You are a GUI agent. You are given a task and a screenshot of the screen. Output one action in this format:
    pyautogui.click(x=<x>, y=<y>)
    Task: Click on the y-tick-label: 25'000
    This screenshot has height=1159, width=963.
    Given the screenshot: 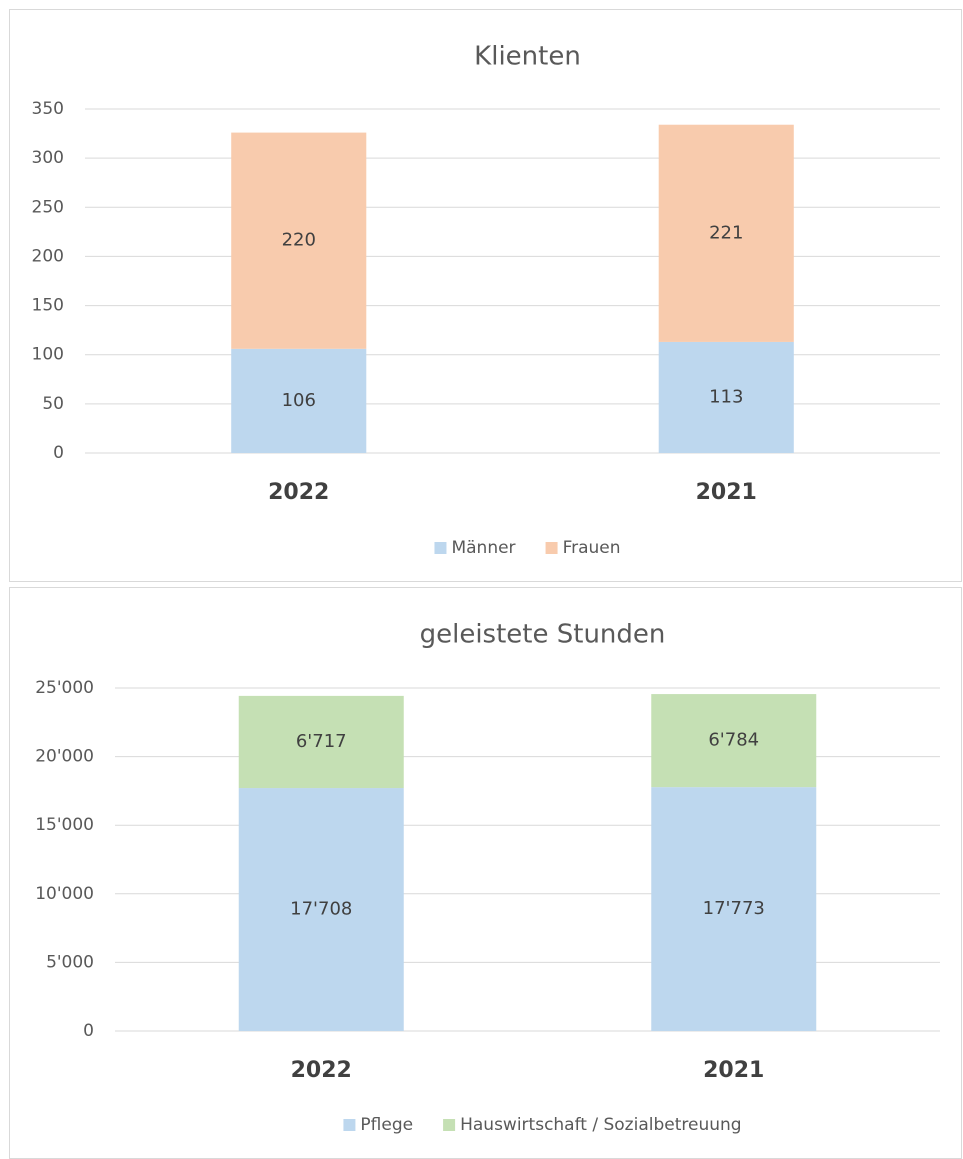 What is the action you would take?
    pyautogui.click(x=64, y=688)
    